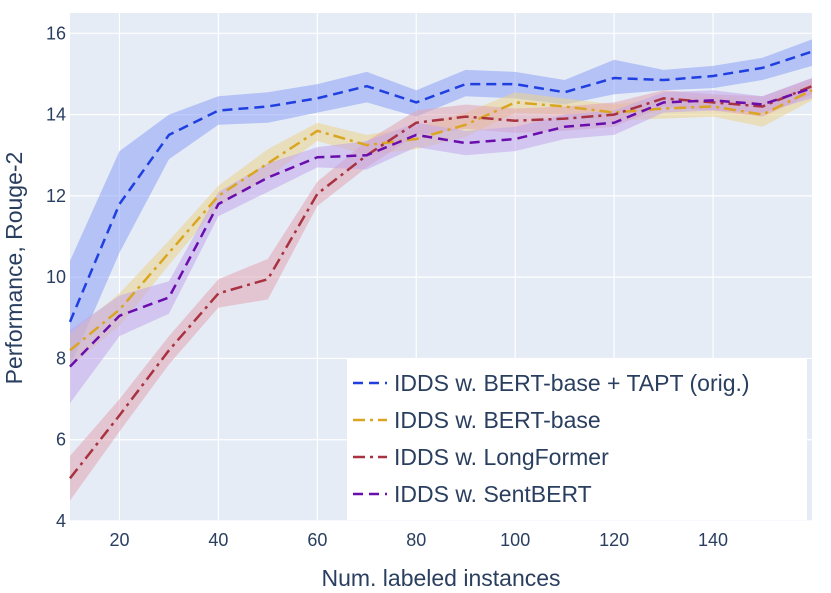  What do you see at coordinates (317, 540) in the screenshot?
I see `x-tick-label: 60` at bounding box center [317, 540].